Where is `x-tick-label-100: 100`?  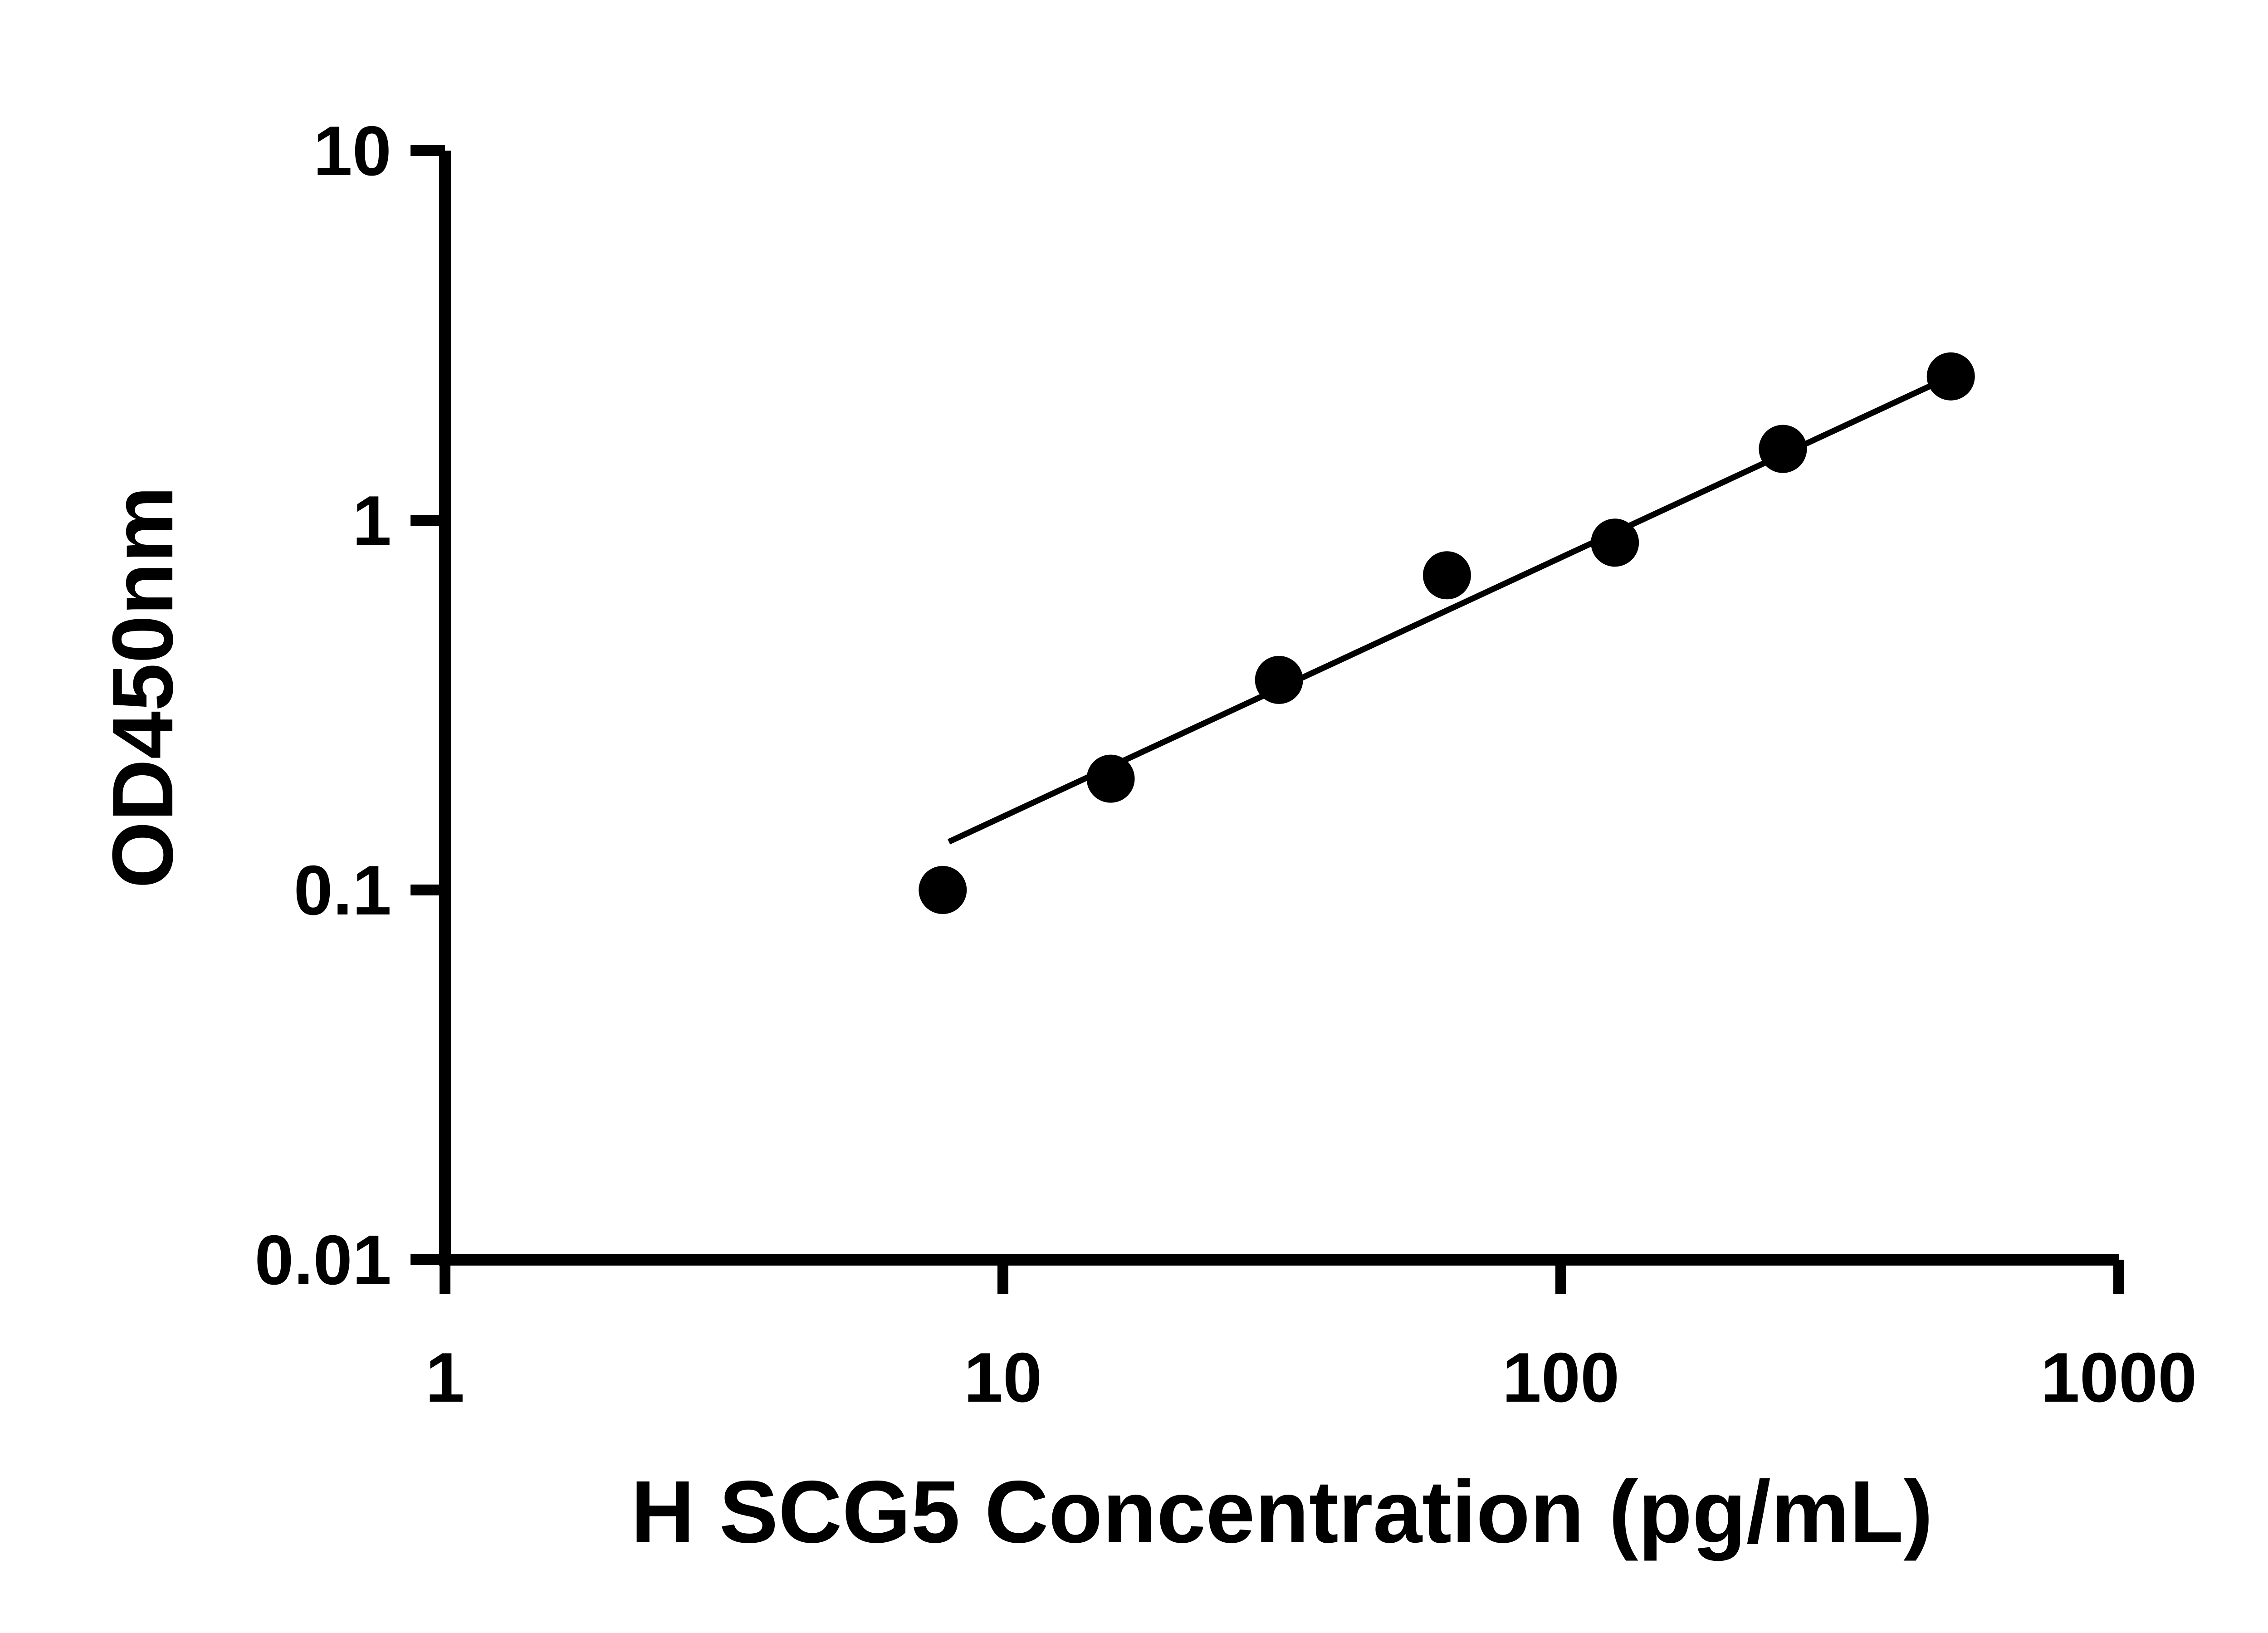
x-tick-label-100: 100 is located at coordinates (1561, 1377).